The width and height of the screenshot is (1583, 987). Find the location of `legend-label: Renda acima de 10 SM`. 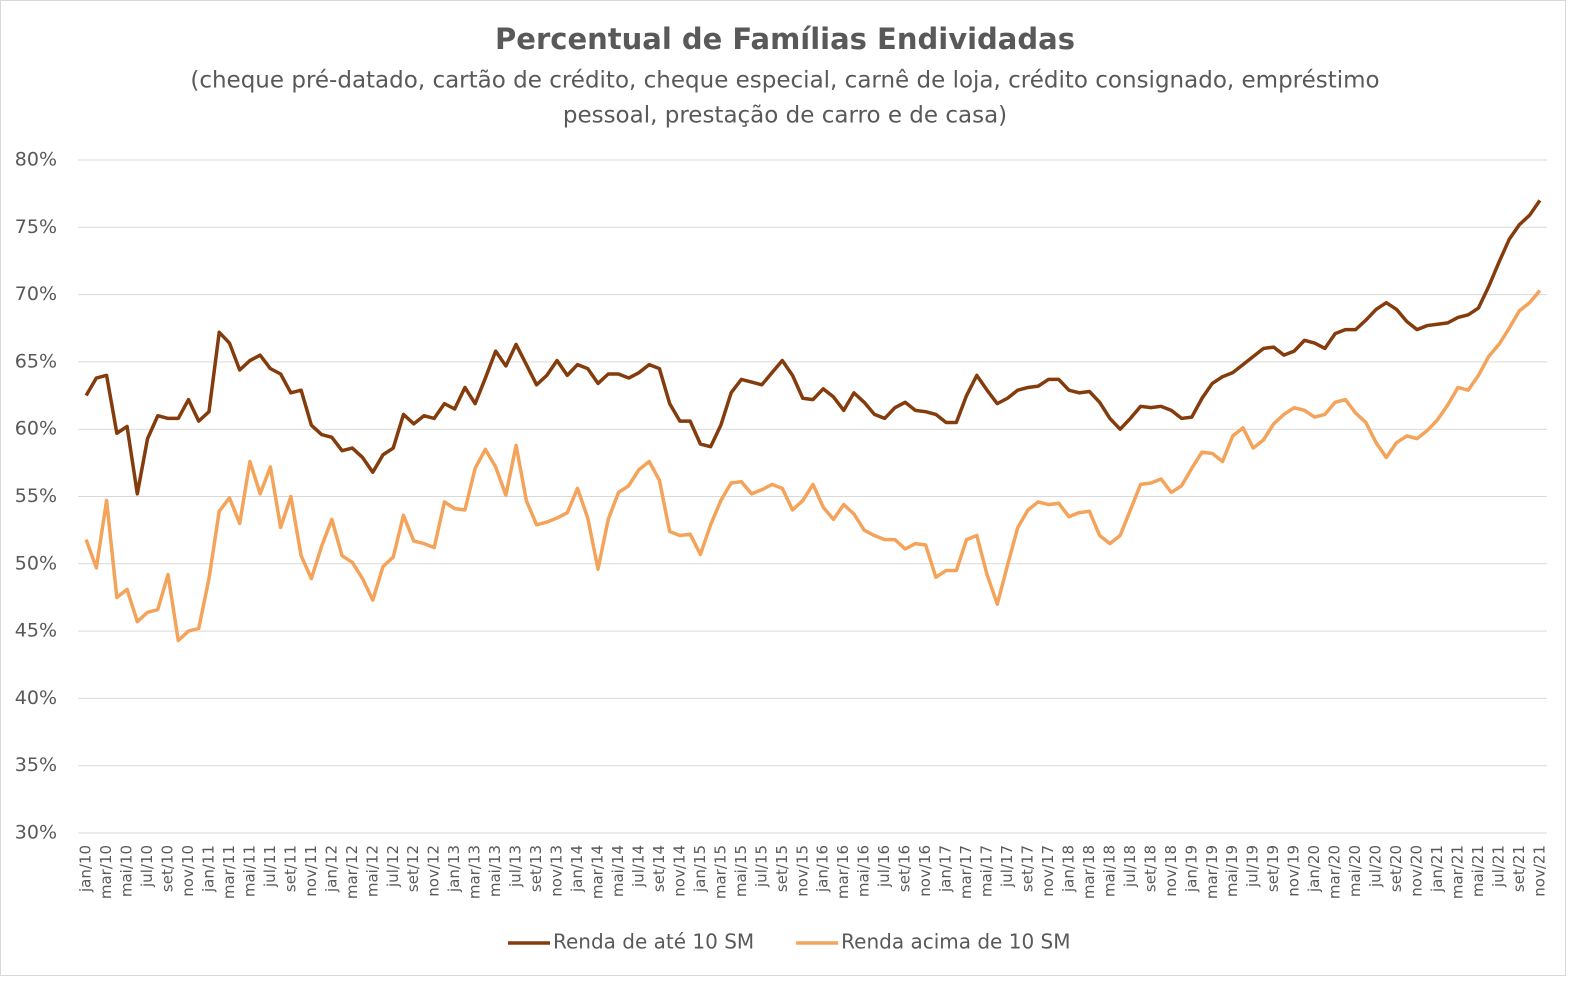

legend-label: Renda acima de 10 SM is located at coordinates (955, 942).